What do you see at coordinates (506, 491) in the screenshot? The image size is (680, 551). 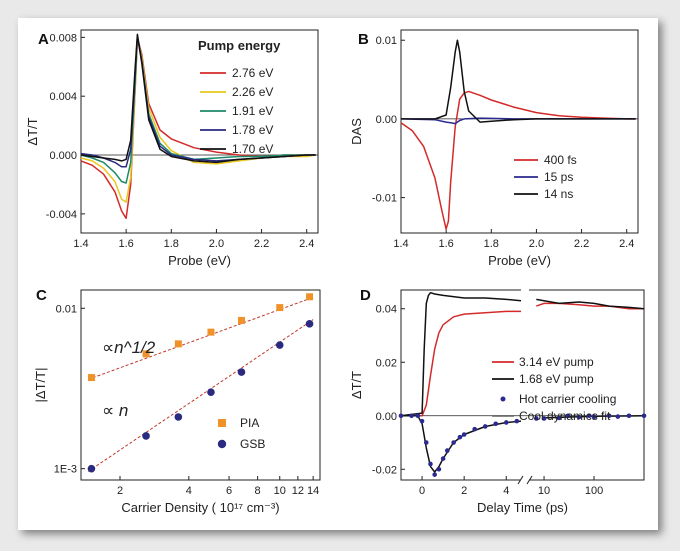 I see `chart-d-xtick-label: 4` at bounding box center [506, 491].